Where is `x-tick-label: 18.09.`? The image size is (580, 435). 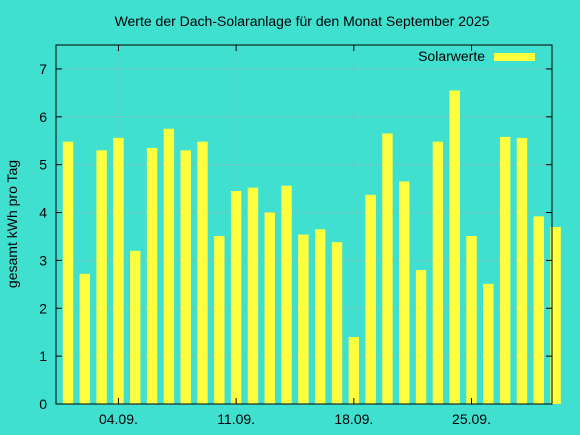 x-tick-label: 18.09. is located at coordinates (353, 419).